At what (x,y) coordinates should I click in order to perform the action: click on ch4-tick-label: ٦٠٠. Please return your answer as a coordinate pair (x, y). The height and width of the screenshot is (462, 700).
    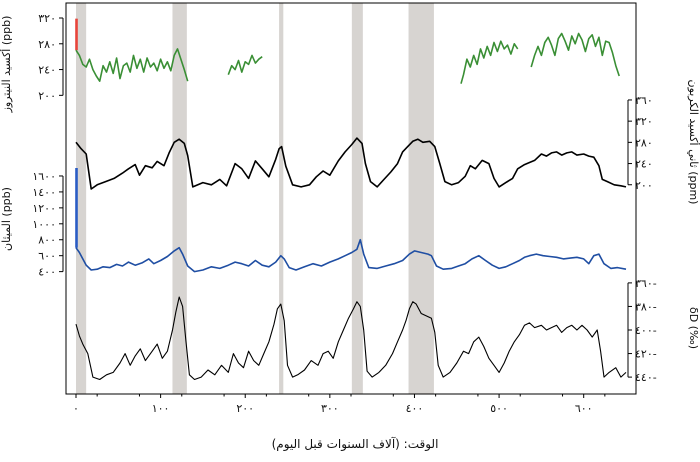
    Looking at the image, I should click on (47, 256).